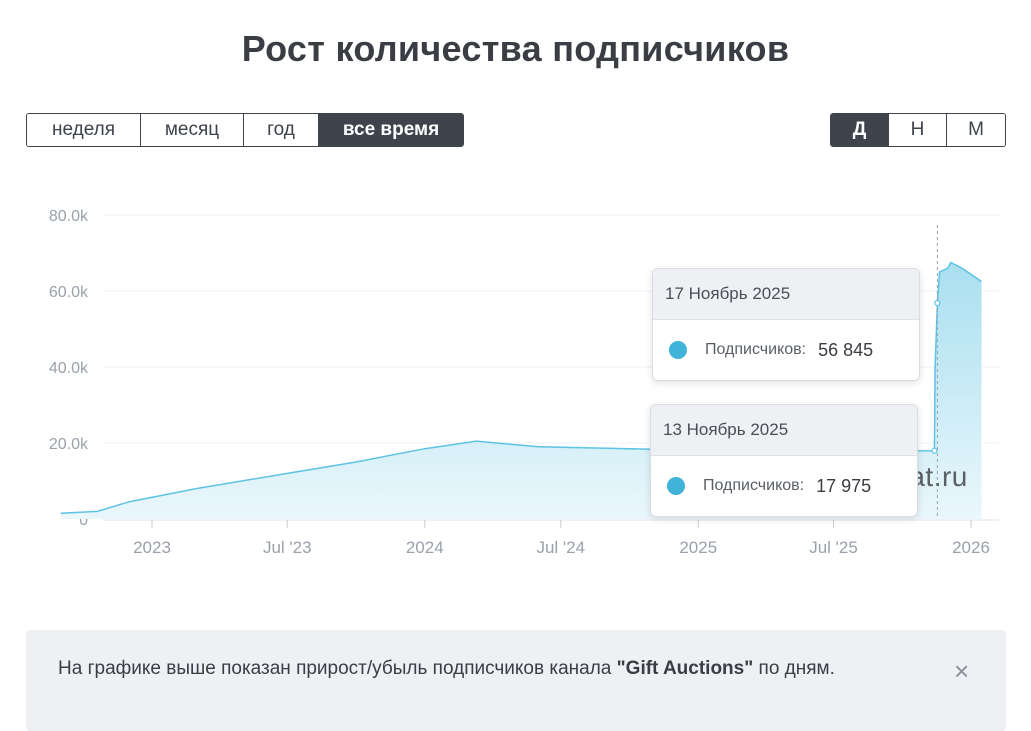 This screenshot has width=1031, height=731. Describe the element at coordinates (976, 130) in the screenshot. I see `granularity-month-button: М` at that location.